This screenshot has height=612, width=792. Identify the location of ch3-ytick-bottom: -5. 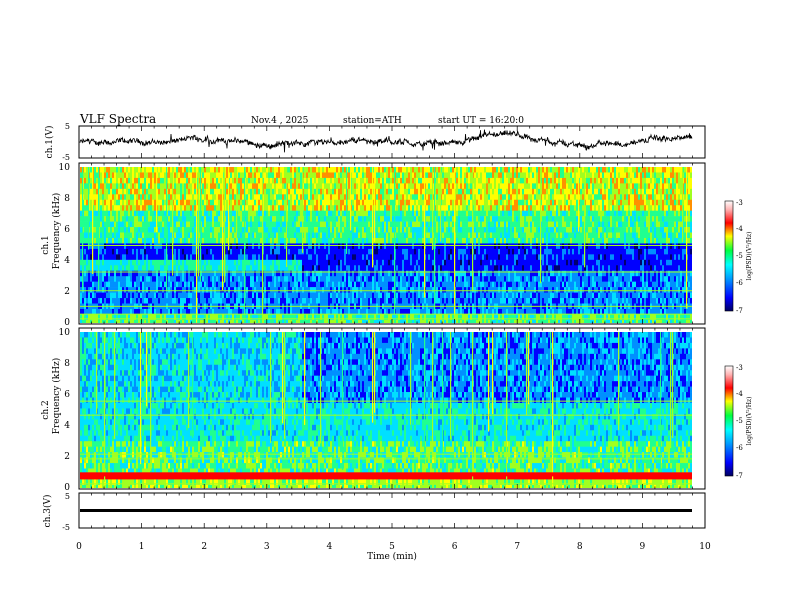
(66, 527).